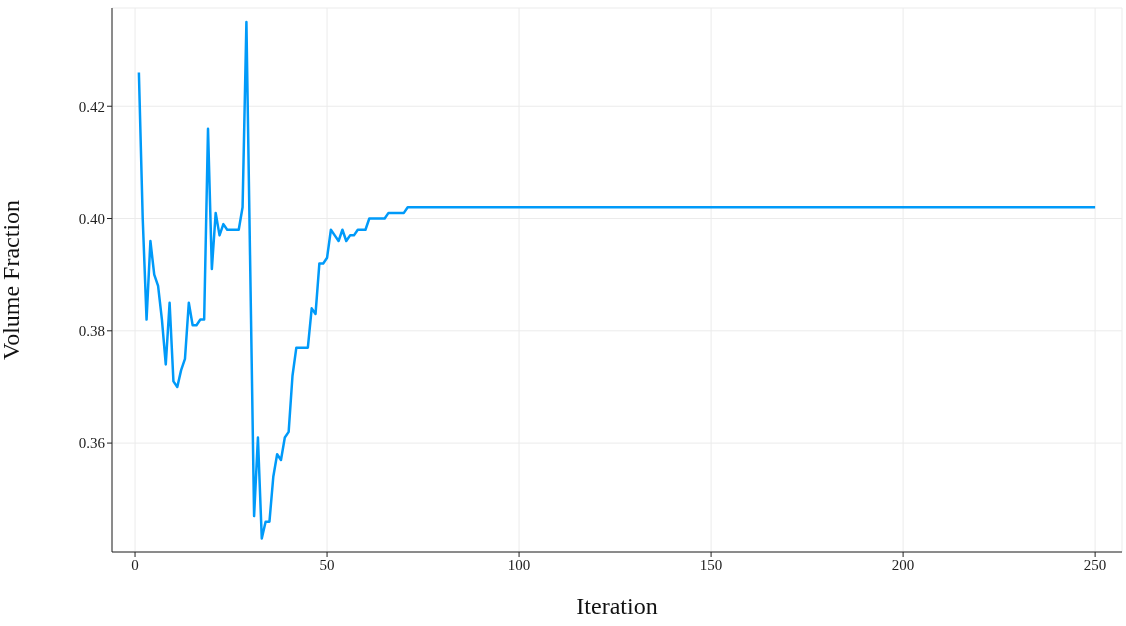 This screenshot has height=626, width=1126. What do you see at coordinates (135, 564) in the screenshot?
I see `x-tick-label: 0` at bounding box center [135, 564].